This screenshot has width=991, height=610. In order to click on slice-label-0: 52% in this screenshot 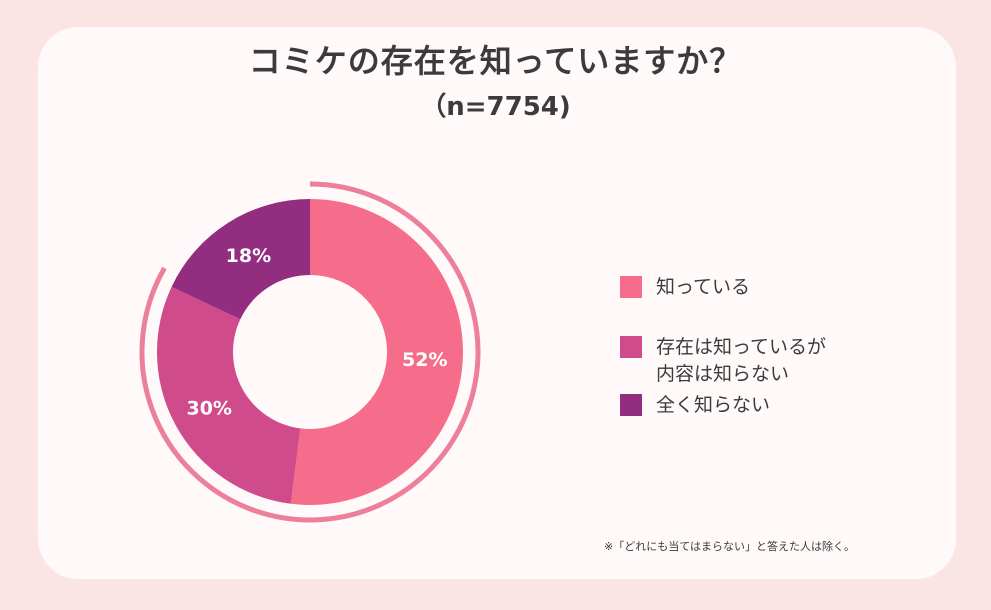, I will do `click(424, 360)`.